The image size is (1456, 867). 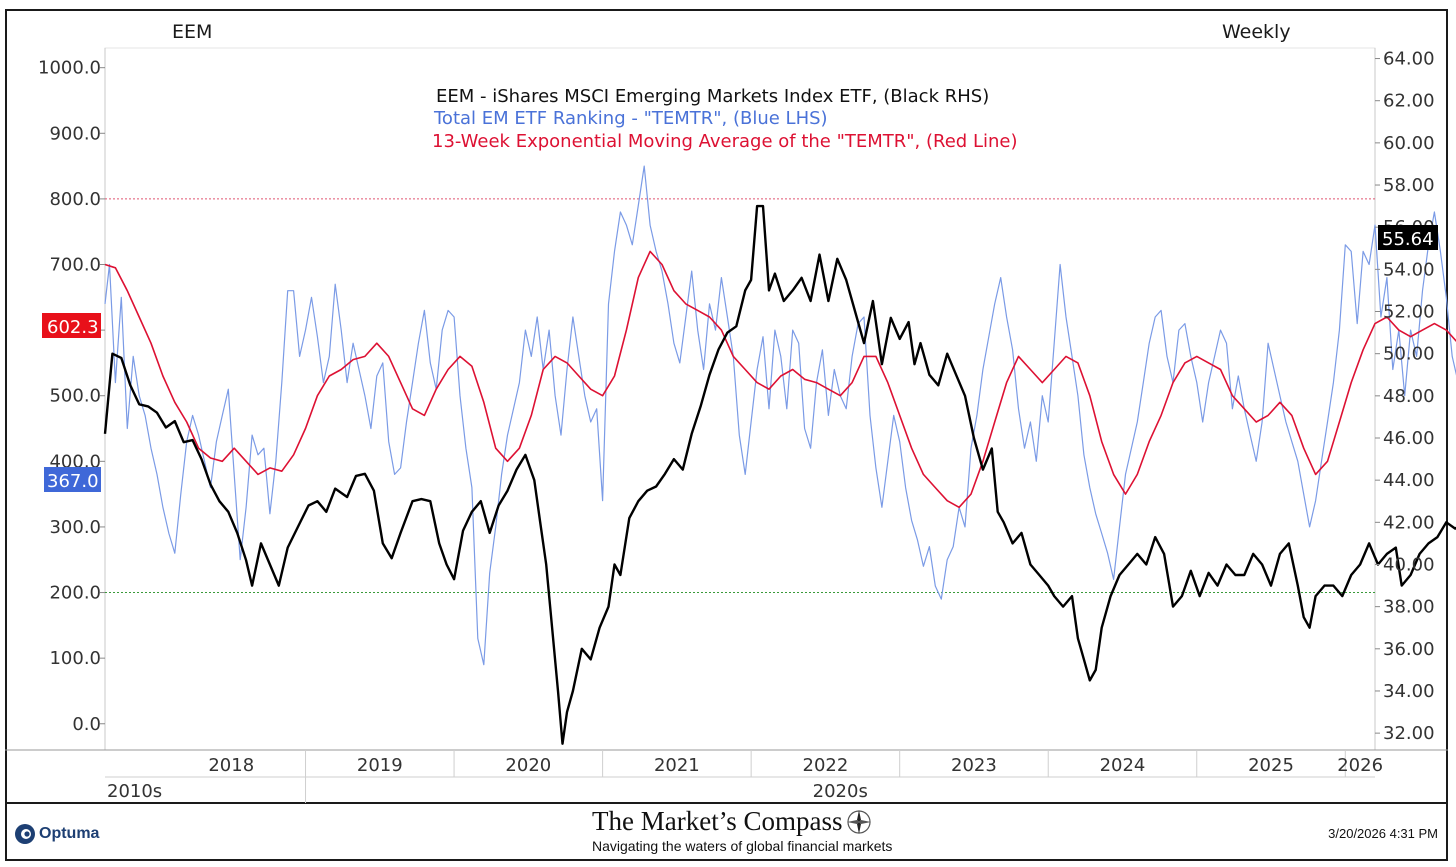 What do you see at coordinates (1409, 691) in the screenshot?
I see `right-tick-label: 34.00` at bounding box center [1409, 691].